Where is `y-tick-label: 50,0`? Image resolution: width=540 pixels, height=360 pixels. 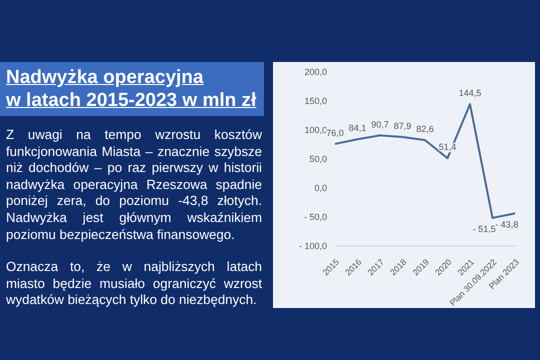 y-tick-label: 50,0 is located at coordinates (318, 159).